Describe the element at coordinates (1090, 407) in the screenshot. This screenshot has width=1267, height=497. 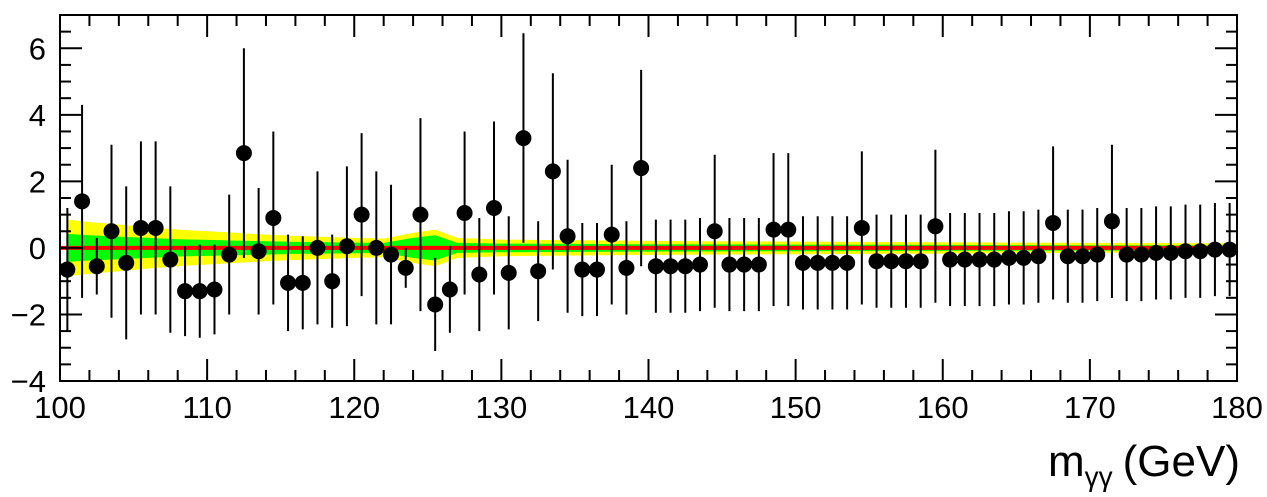
I see `x-tick-label: 170` at that location.